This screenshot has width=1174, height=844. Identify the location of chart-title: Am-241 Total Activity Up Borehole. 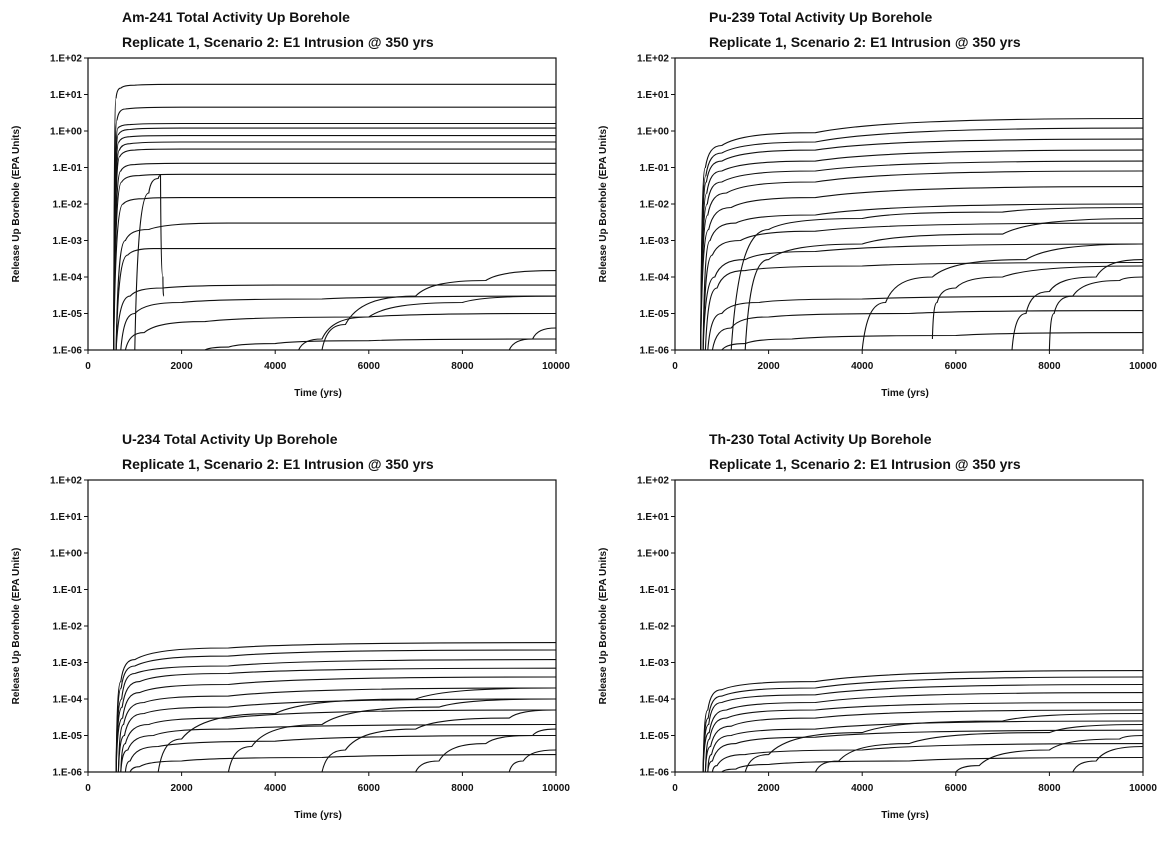
(236, 17).